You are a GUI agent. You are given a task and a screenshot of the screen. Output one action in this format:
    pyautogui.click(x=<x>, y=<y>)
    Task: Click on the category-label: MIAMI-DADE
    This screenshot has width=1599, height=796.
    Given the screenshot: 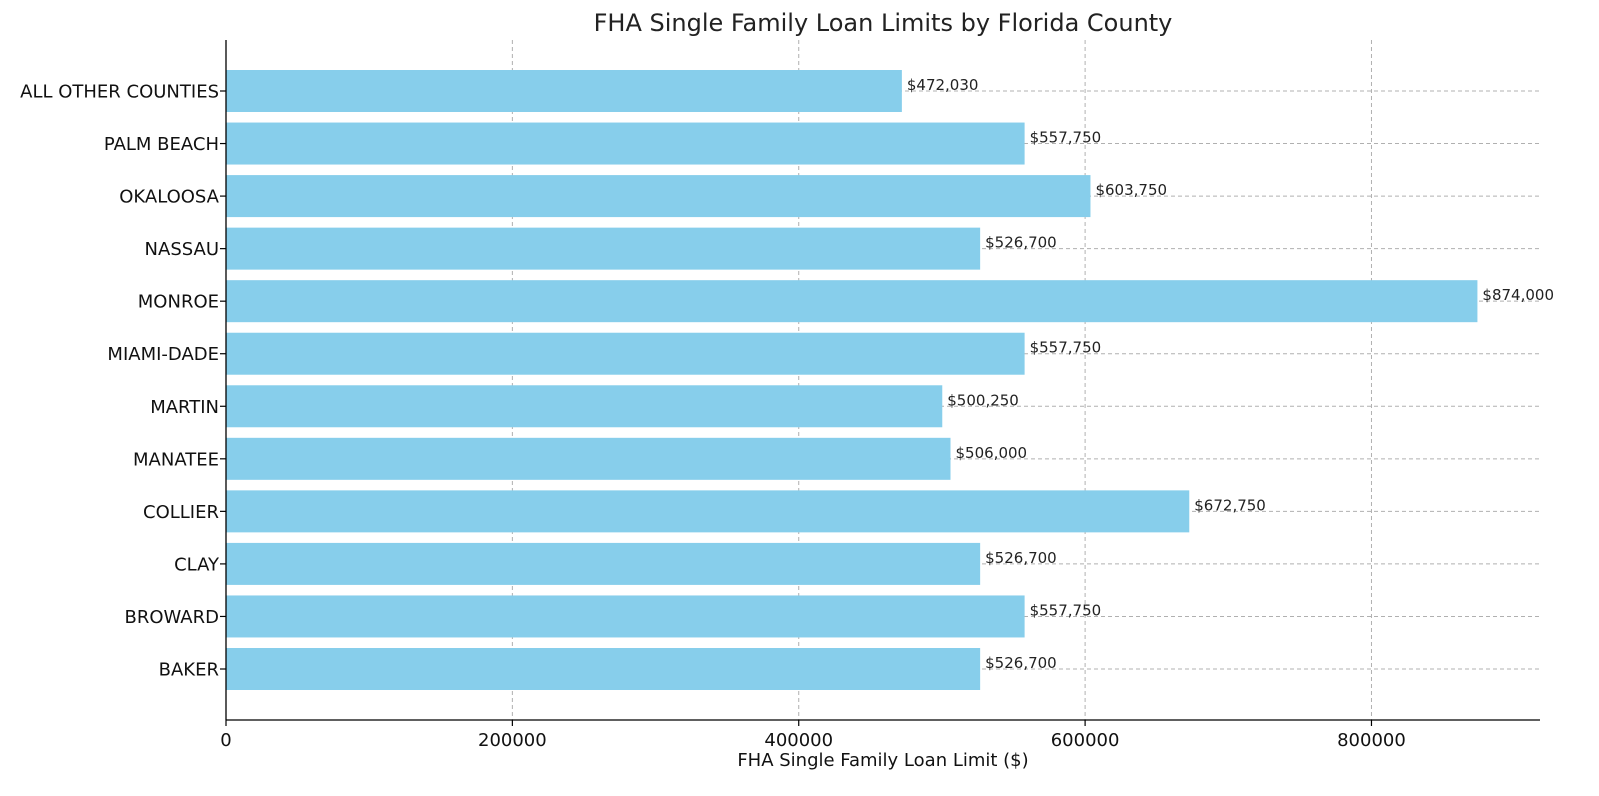 What is the action you would take?
    pyautogui.click(x=163, y=354)
    